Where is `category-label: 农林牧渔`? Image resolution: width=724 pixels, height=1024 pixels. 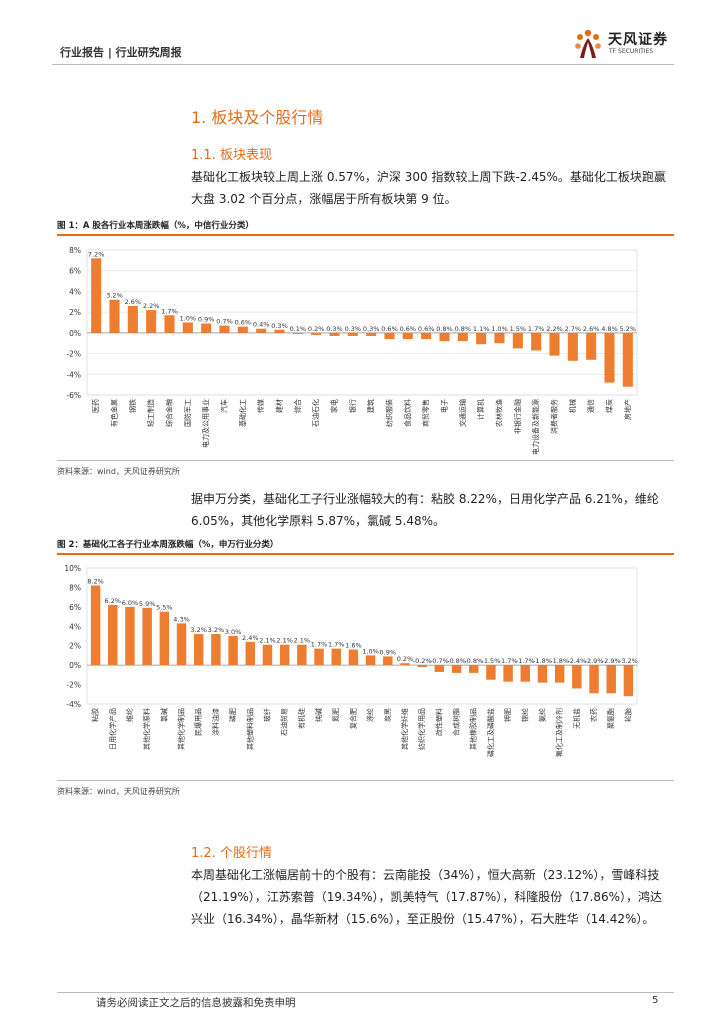 category-label: 农林牧渔 is located at coordinates (499, 413).